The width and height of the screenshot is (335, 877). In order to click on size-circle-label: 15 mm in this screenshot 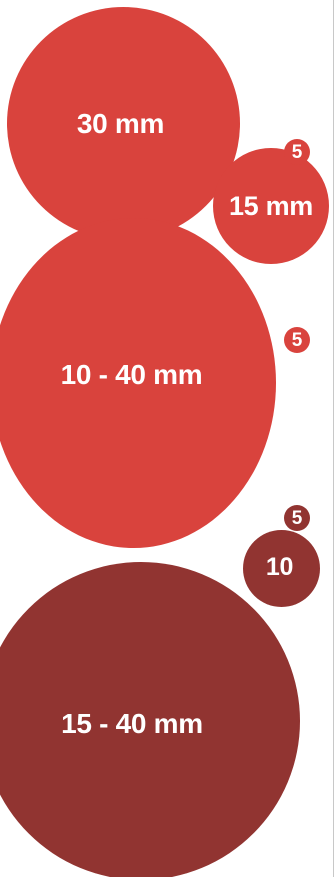, I will do `click(271, 205)`.